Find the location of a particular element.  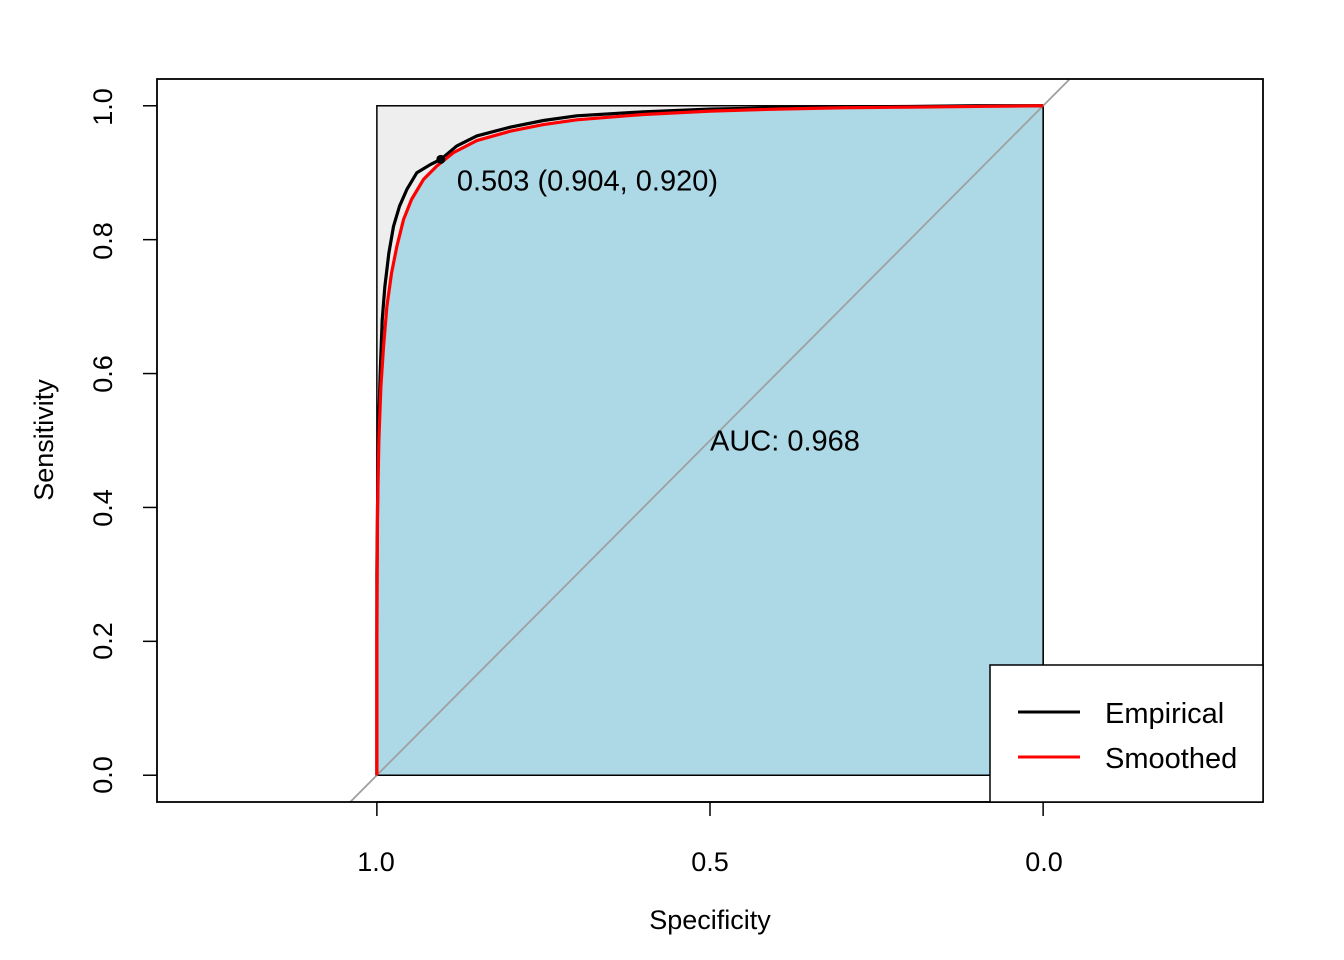

auc-annotation: AUC: 0.968 is located at coordinates (785, 442).